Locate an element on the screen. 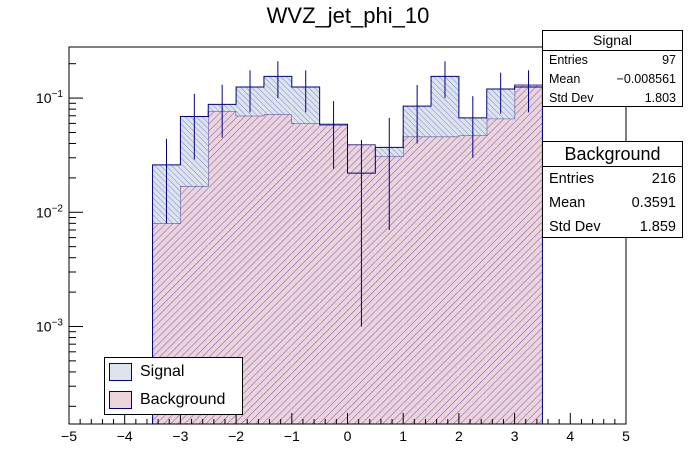  stat-box-title: Background is located at coordinates (612, 154).